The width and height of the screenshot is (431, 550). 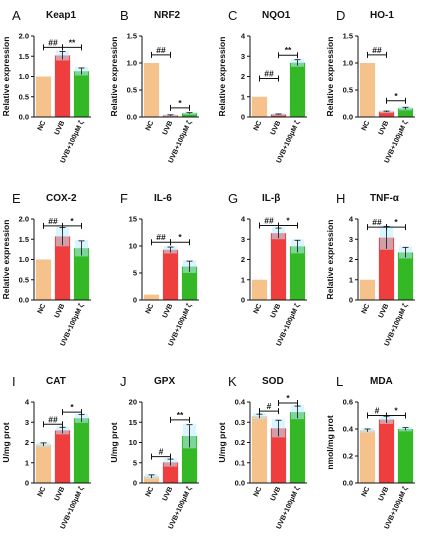 What do you see at coordinates (132, 90) in the screenshot?
I see `panel-b-ytick-label: 0.5` at bounding box center [132, 90].